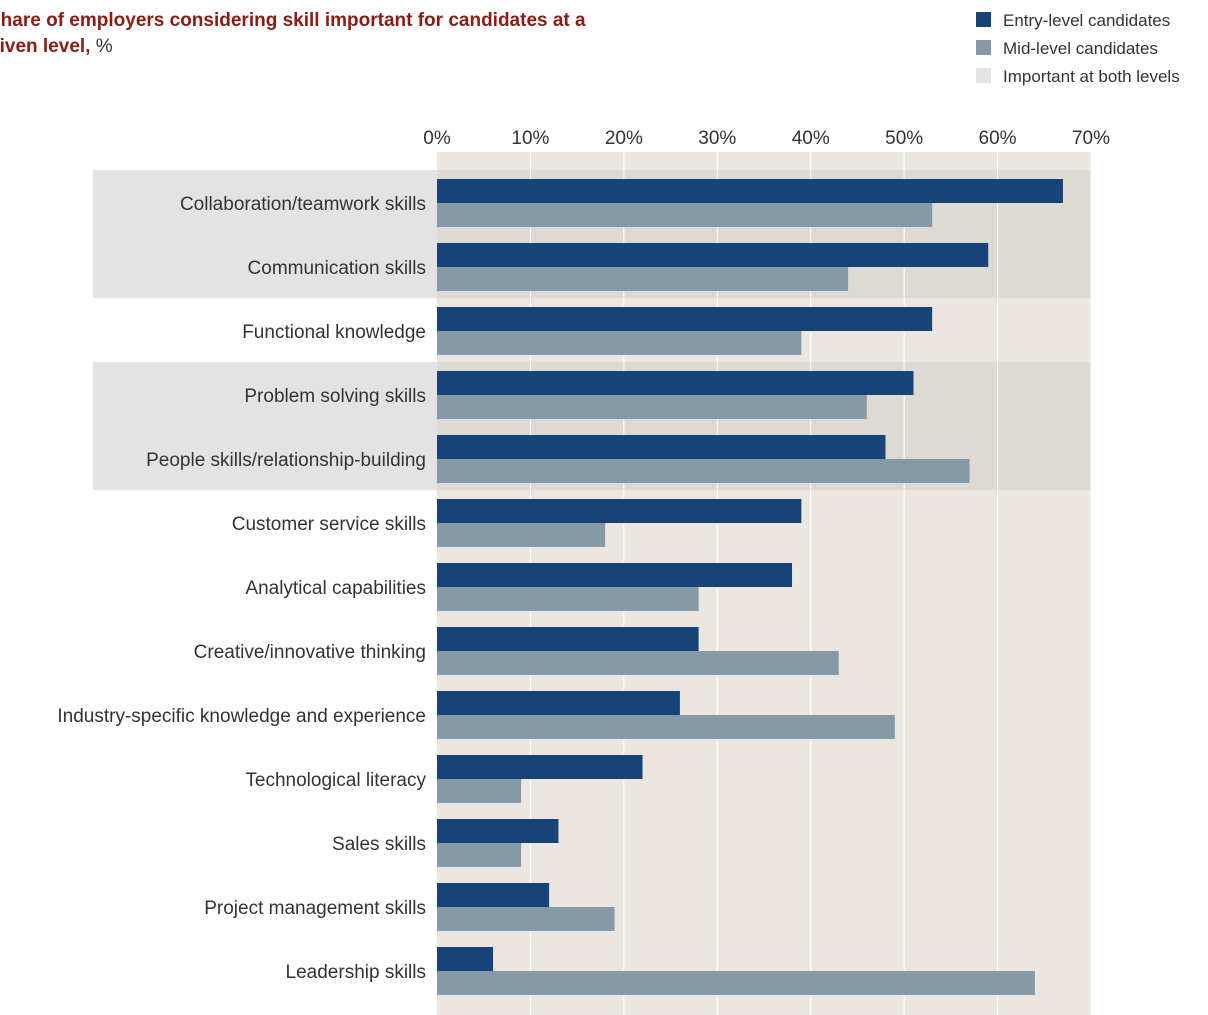 The width and height of the screenshot is (1208, 1015). What do you see at coordinates (615, 575) in the screenshot?
I see `bar-entry-analytical-capabilities` at bounding box center [615, 575].